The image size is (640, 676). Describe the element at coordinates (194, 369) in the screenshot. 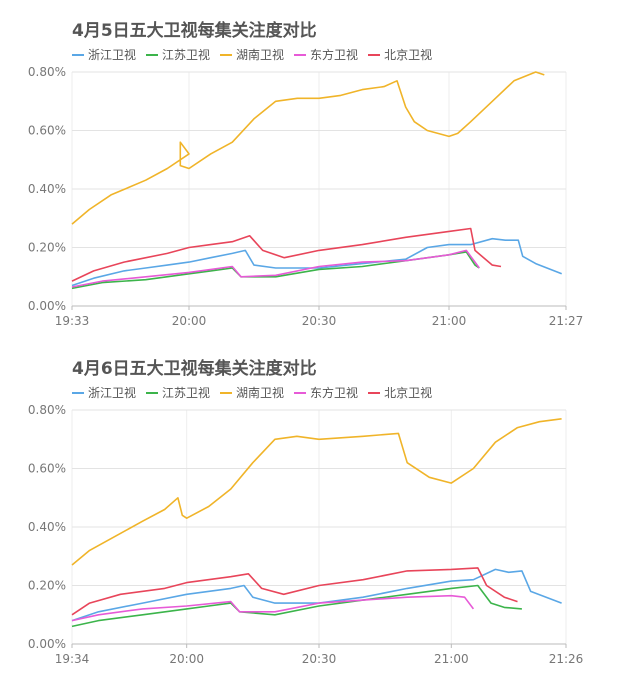

I see `chart-title: 4月6日五大卫视每集关注度对比` at that location.